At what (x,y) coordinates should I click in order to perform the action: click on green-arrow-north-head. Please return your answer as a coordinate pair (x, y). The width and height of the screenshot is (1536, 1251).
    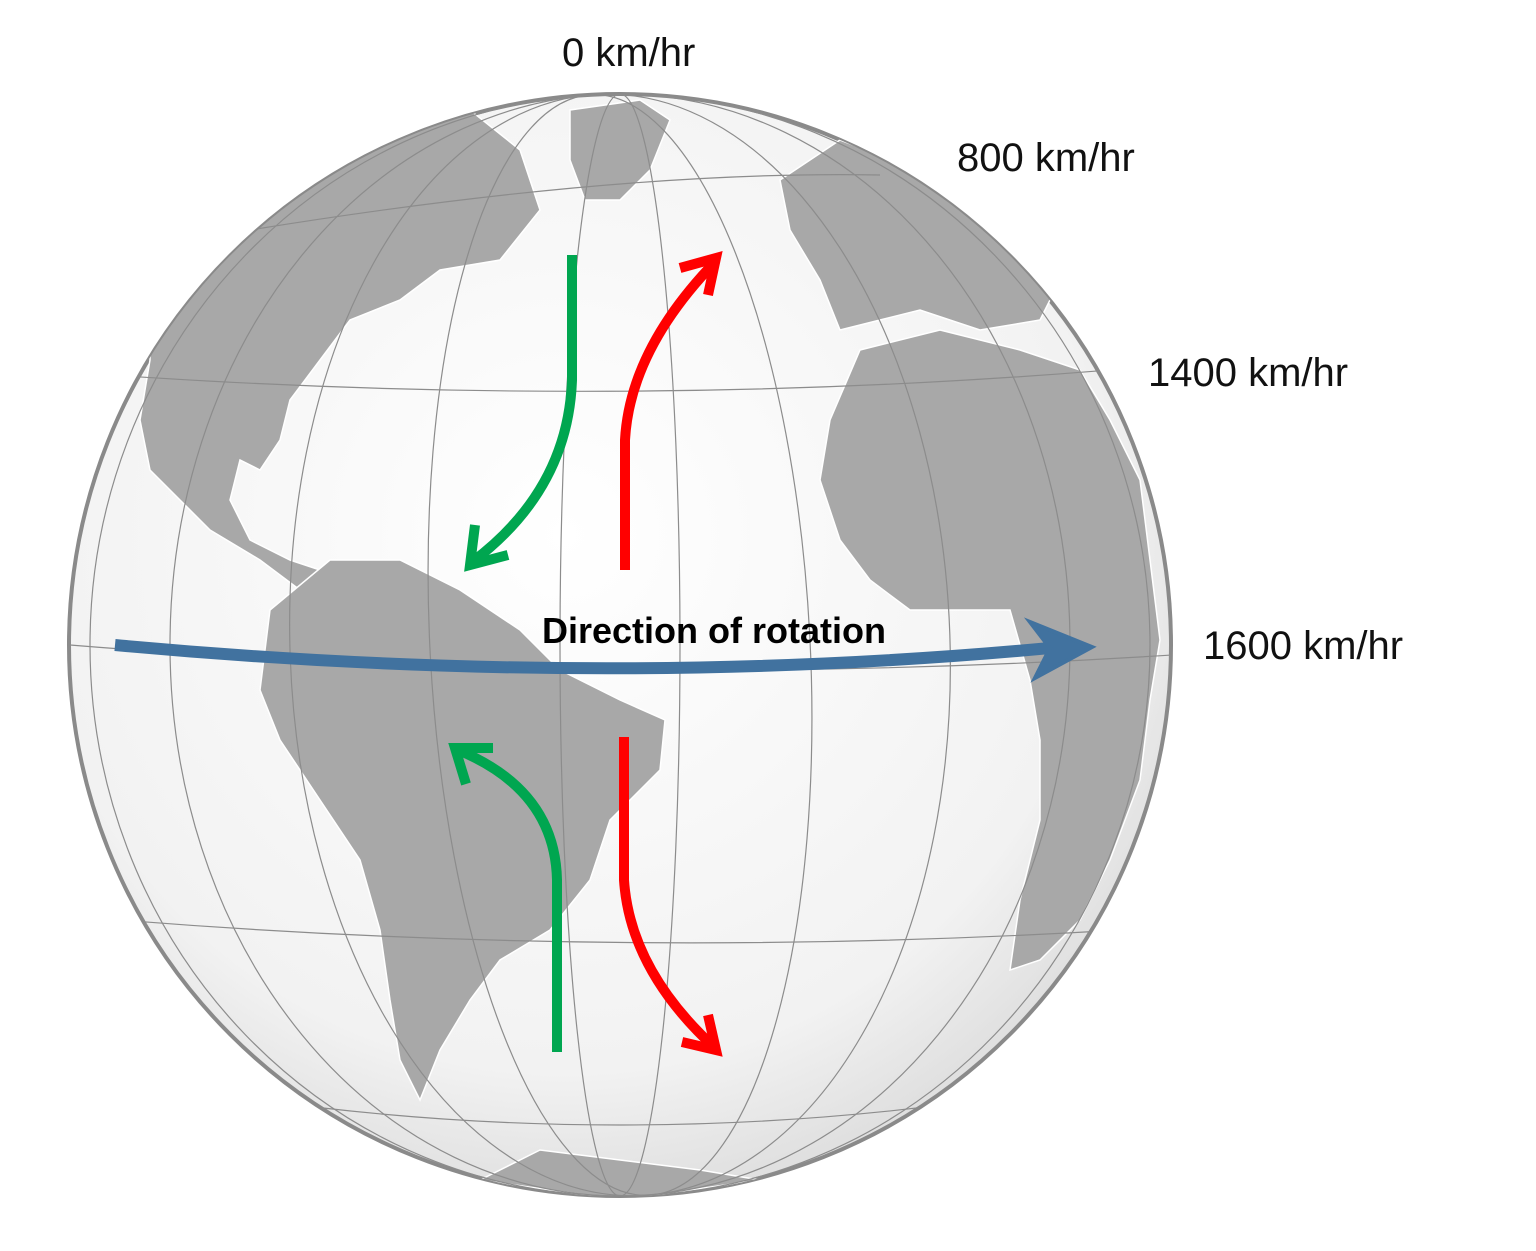
    Looking at the image, I should click on (487, 548).